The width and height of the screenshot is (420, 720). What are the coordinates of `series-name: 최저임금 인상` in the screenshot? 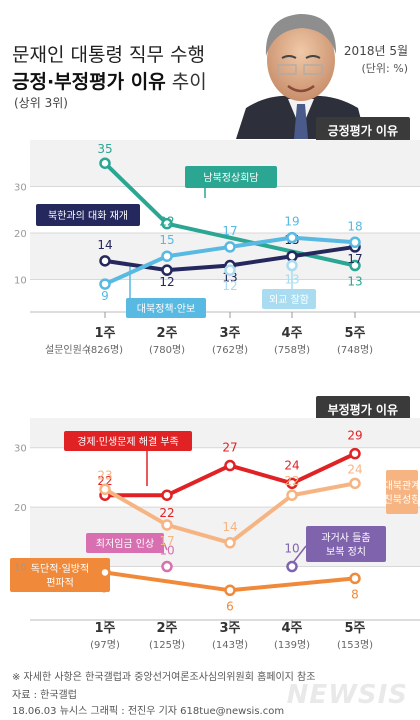 It's located at (125, 543).